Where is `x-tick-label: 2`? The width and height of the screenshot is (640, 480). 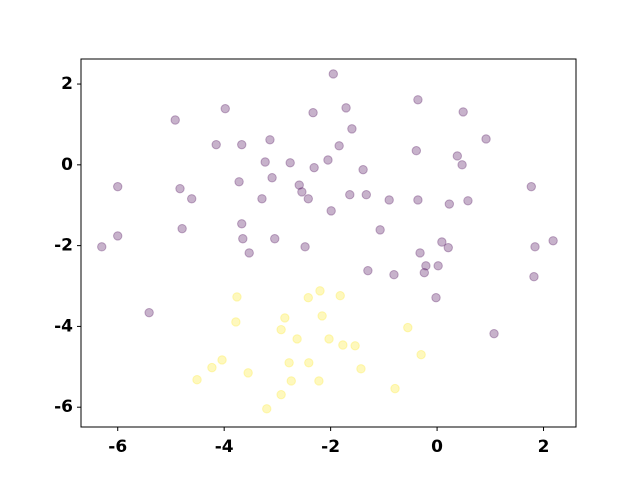
x-tick-label: 2 is located at coordinates (544, 447).